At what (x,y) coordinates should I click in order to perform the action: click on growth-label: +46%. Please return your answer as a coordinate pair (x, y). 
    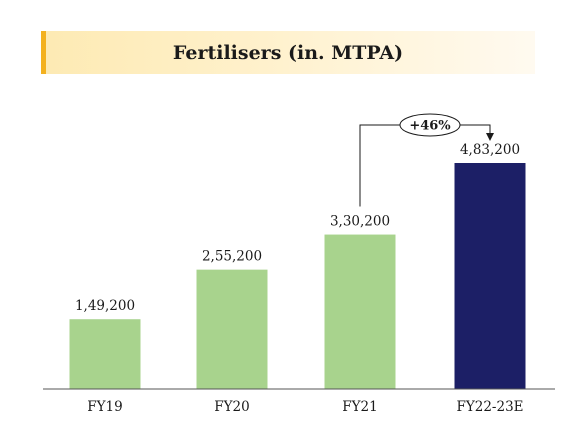
    Looking at the image, I should click on (430, 126).